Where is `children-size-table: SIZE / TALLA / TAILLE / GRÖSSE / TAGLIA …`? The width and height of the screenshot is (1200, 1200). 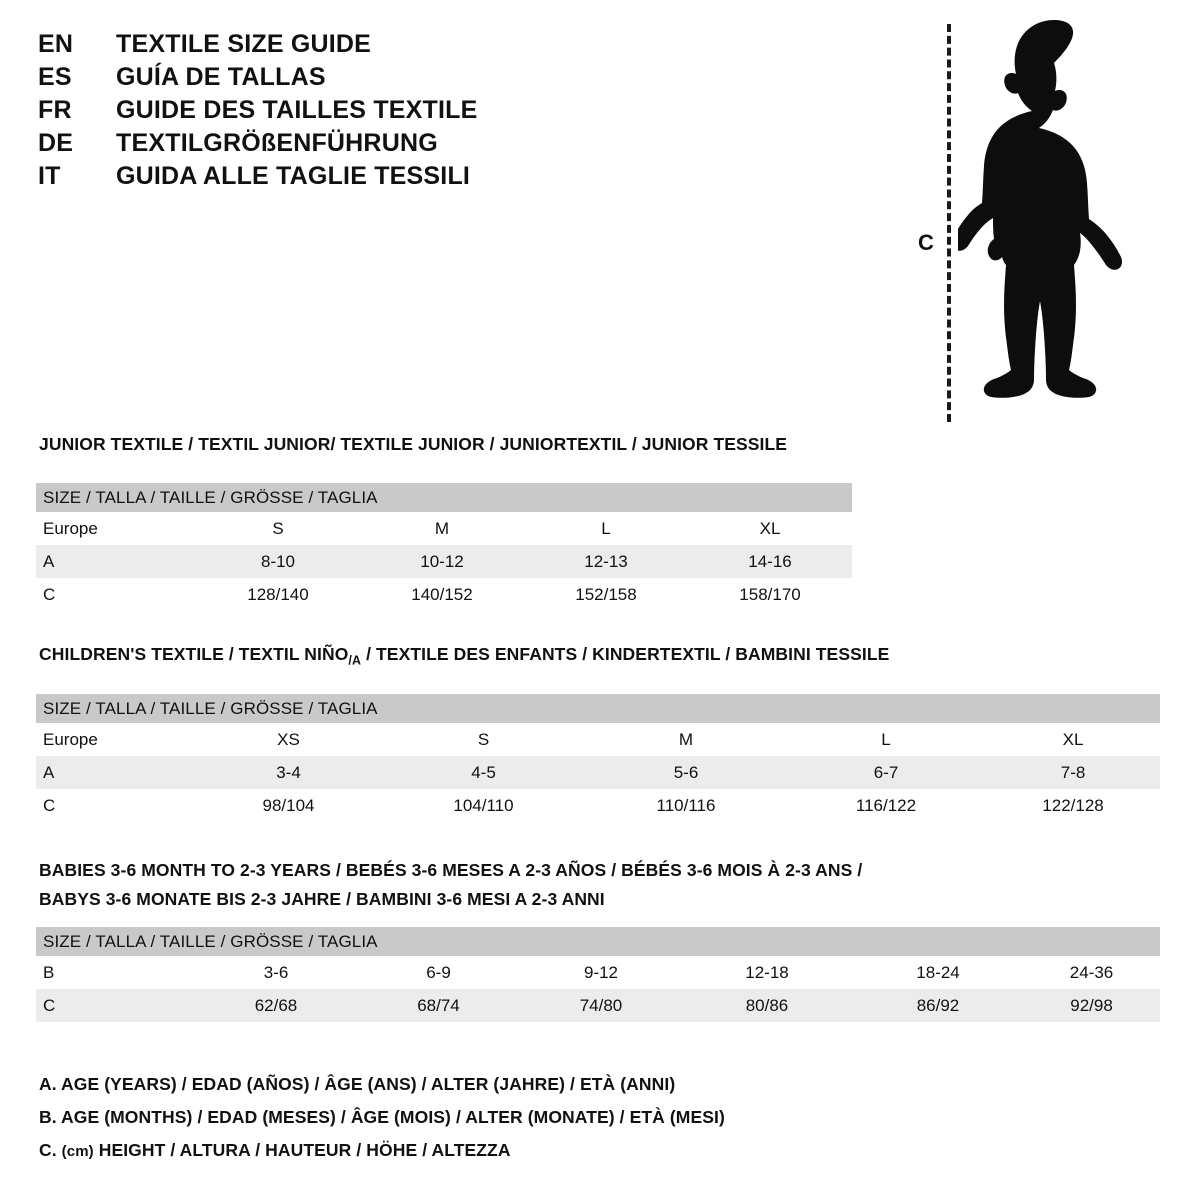
children-size-table: SIZE / TALLA / TAILLE / GRÖSSE / TAGLIA … is located at coordinates (598, 758).